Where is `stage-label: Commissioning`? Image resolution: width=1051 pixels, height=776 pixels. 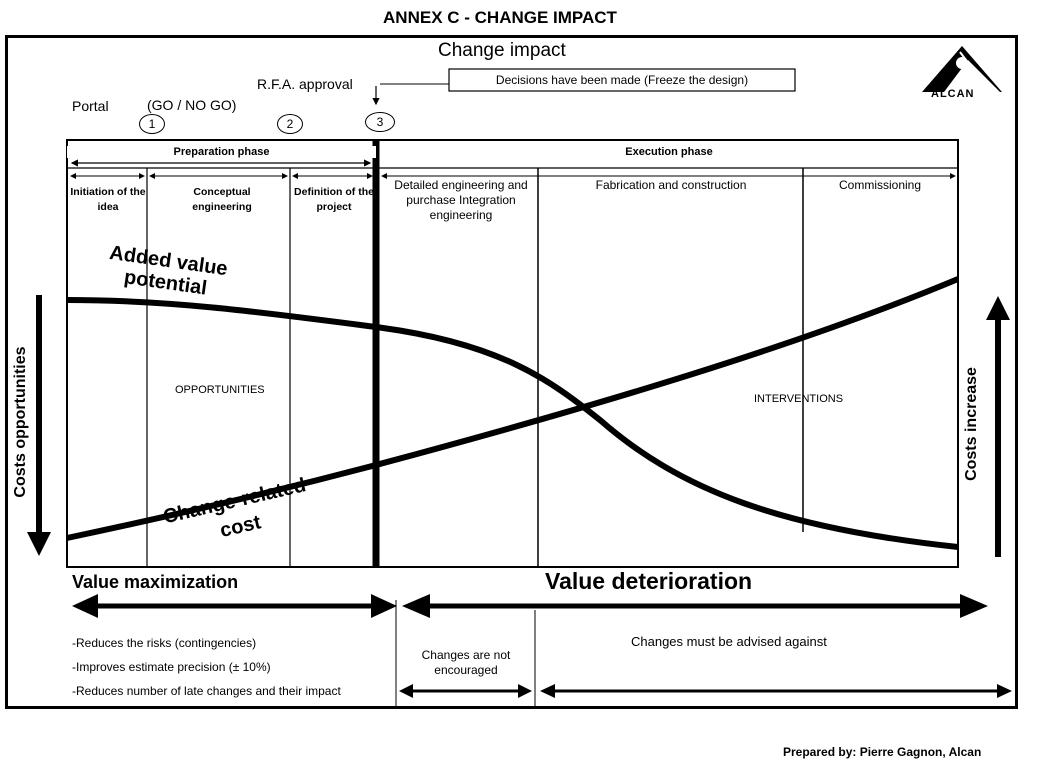 stage-label: Commissioning is located at coordinates (880, 185).